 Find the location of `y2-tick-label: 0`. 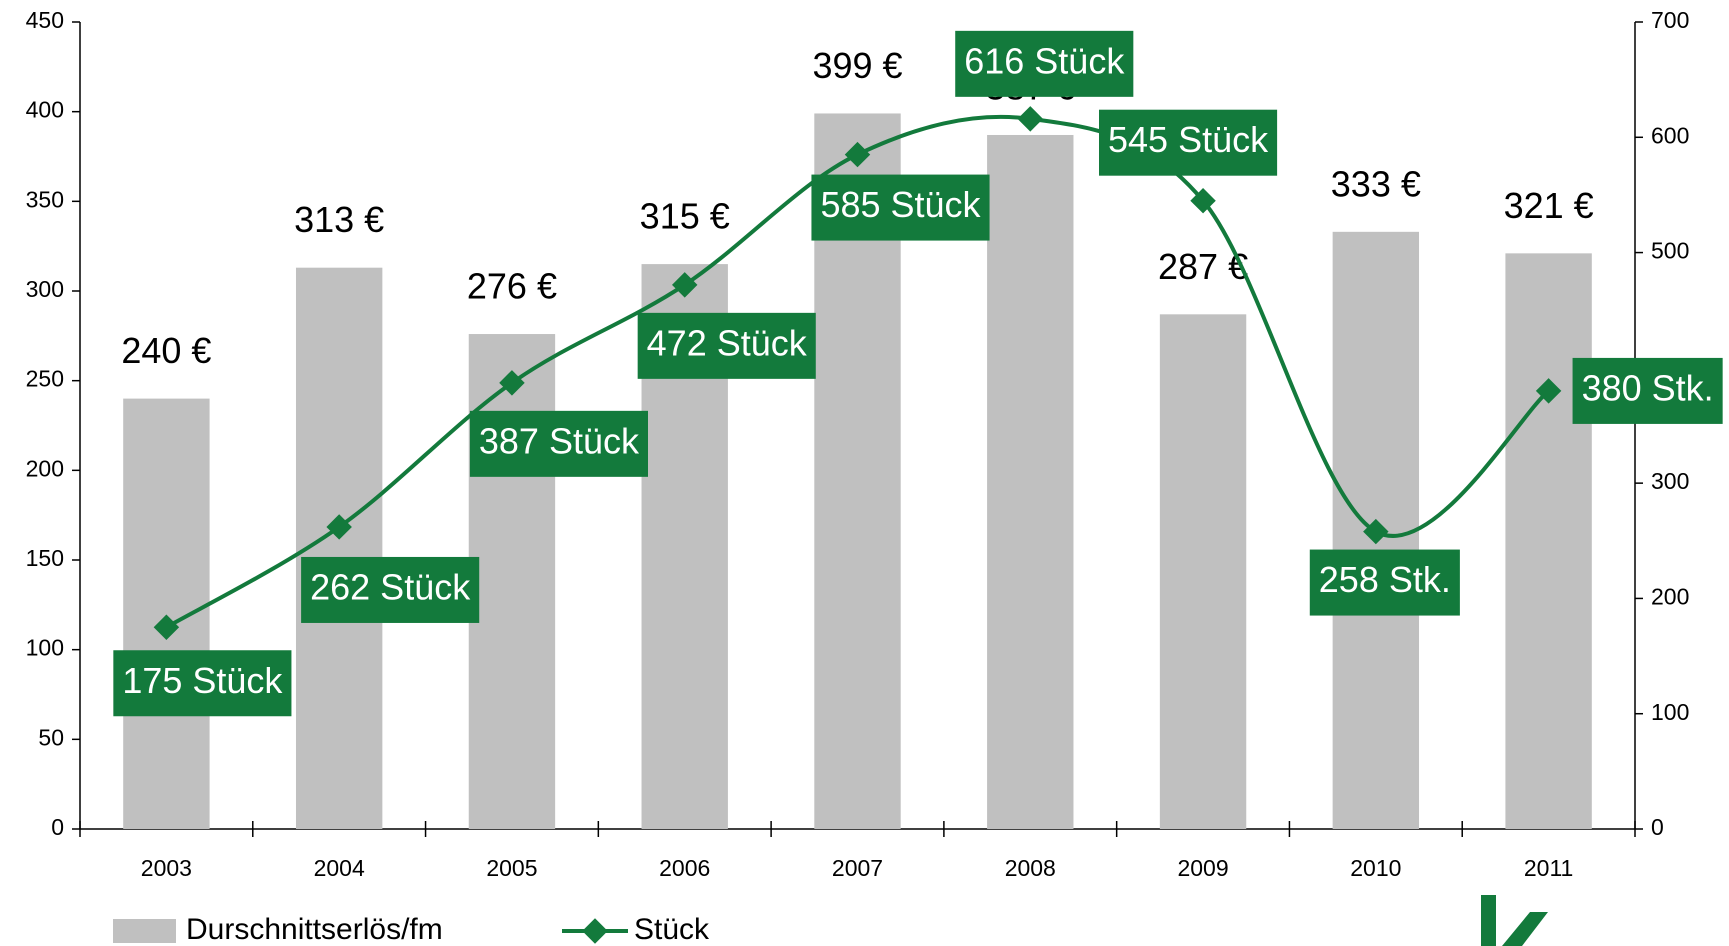

y2-tick-label: 0 is located at coordinates (1657, 827).